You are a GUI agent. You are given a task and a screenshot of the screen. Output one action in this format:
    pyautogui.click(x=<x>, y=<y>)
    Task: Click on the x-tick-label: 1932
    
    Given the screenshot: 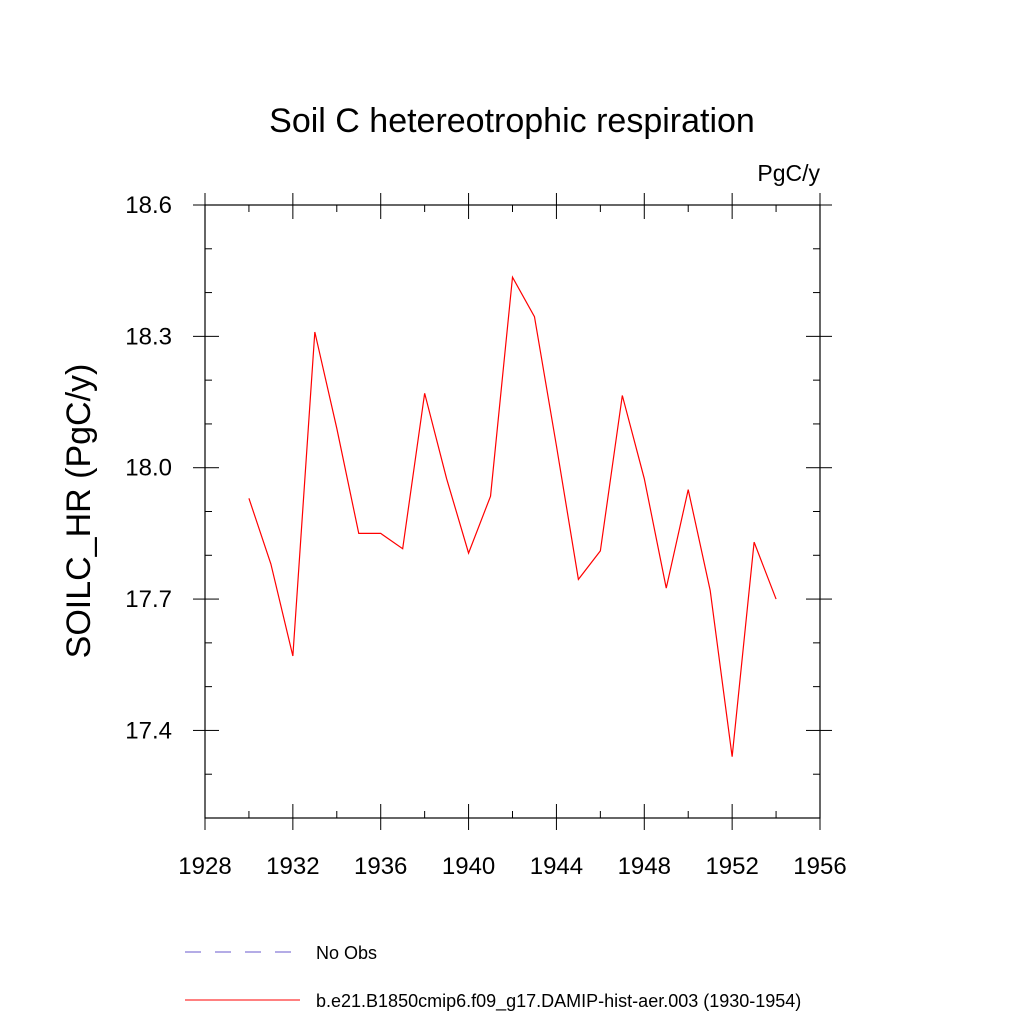 What is the action you would take?
    pyautogui.click(x=292, y=866)
    